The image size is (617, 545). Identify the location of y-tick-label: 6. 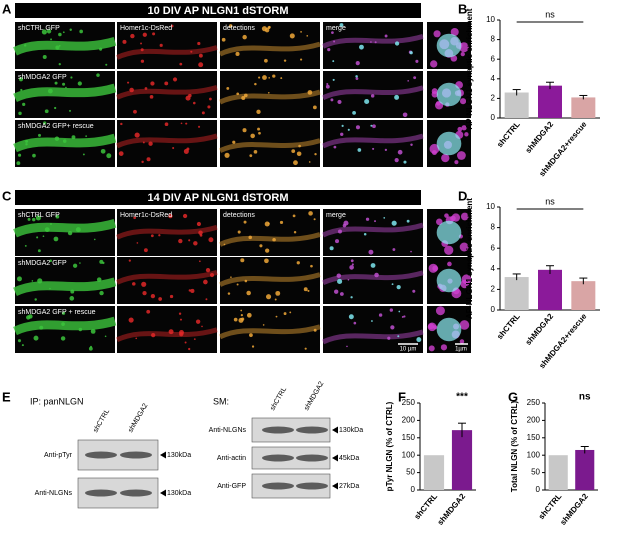
(493, 58).